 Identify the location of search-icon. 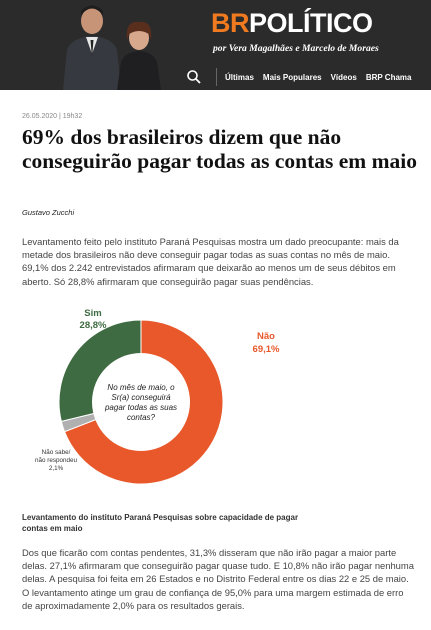
(194, 77).